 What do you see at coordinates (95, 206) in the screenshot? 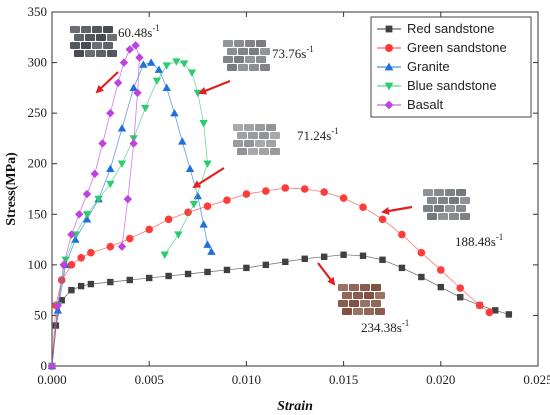
I see `series-basalt` at bounding box center [95, 206].